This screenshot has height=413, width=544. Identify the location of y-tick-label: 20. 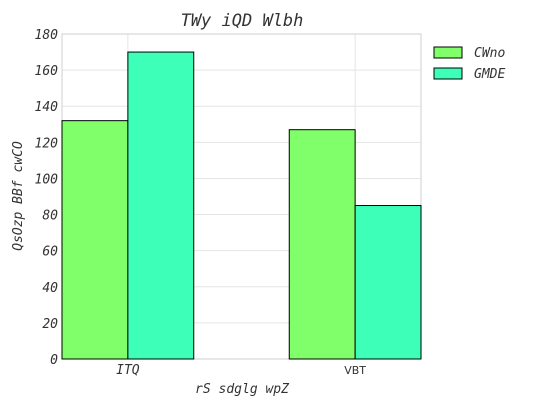
(50, 324).